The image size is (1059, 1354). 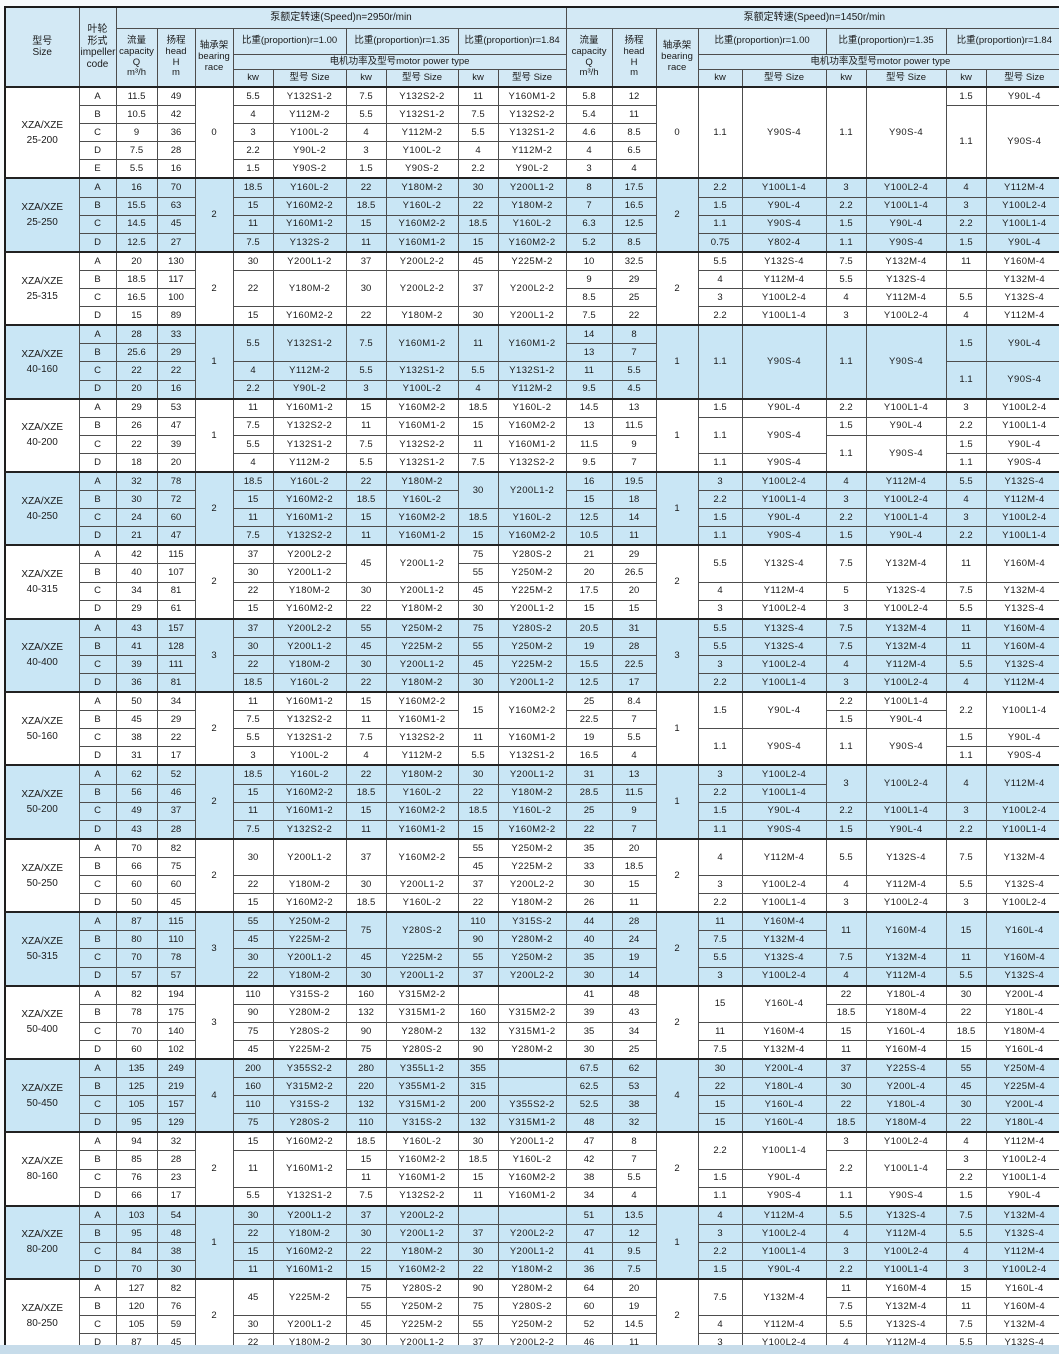 I want to click on bearing-cell-2950: 4, so click(x=214, y=1095).